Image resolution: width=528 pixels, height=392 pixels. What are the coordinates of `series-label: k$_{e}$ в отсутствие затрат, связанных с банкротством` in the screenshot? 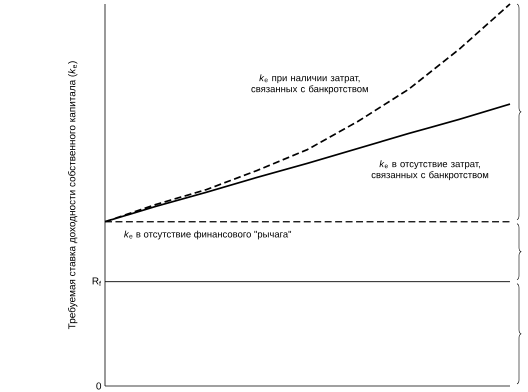 It's located at (430, 170).